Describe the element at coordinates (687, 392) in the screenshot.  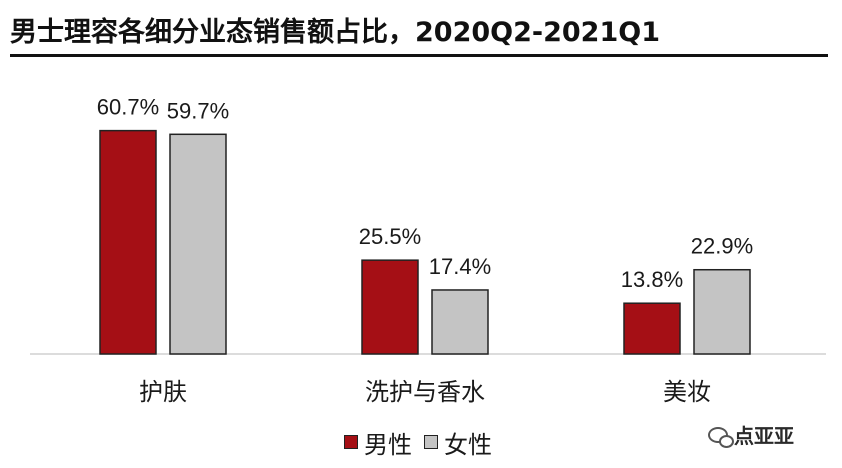
I see `x-tick-label-2: 美妆` at that location.